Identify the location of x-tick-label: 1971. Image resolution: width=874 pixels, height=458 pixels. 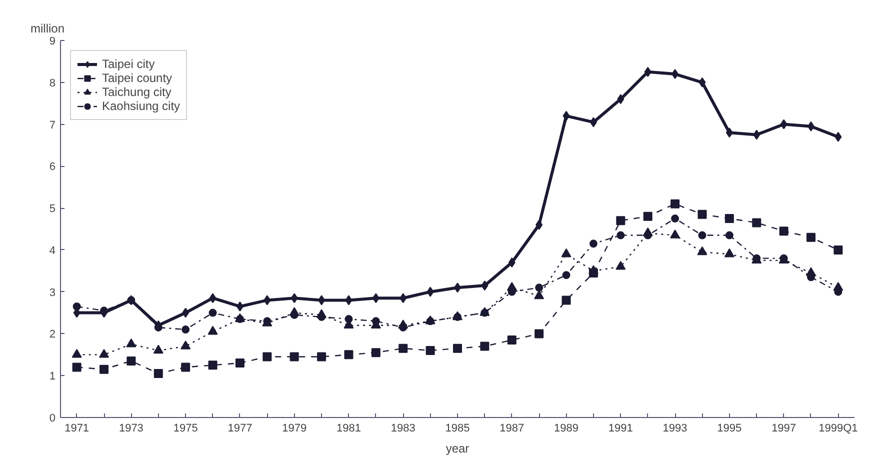
(77, 428).